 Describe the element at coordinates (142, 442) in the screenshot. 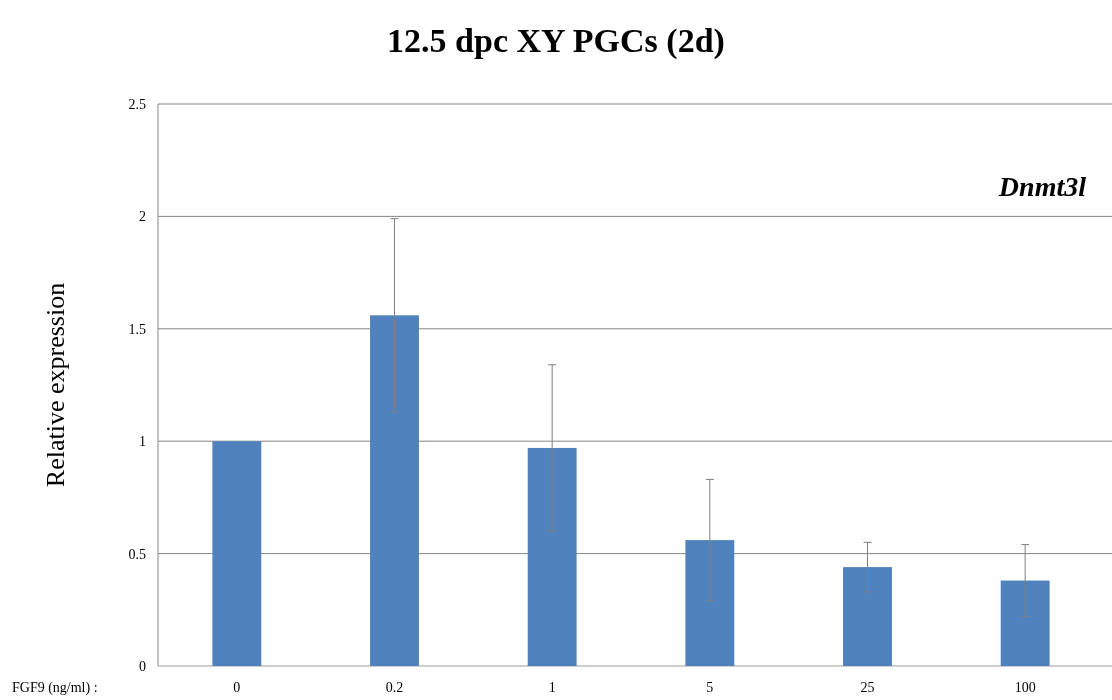

I see `y-tick-label: 1` at that location.